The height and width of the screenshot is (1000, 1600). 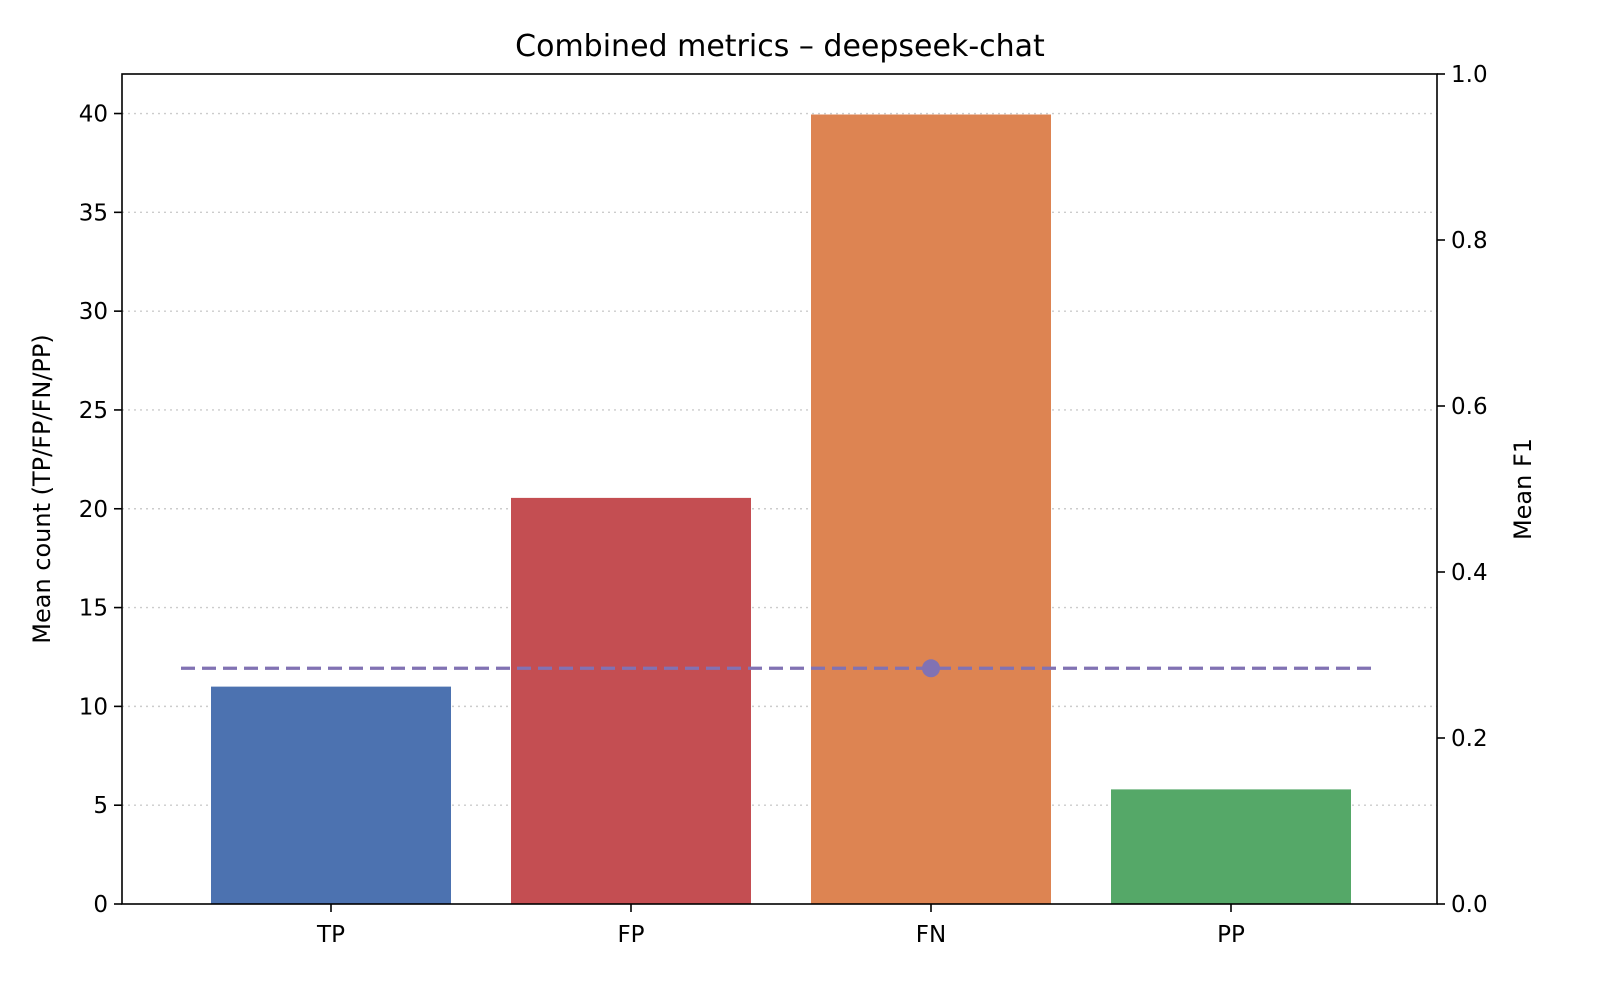 I want to click on y-tick-label: 15, so click(x=93, y=609).